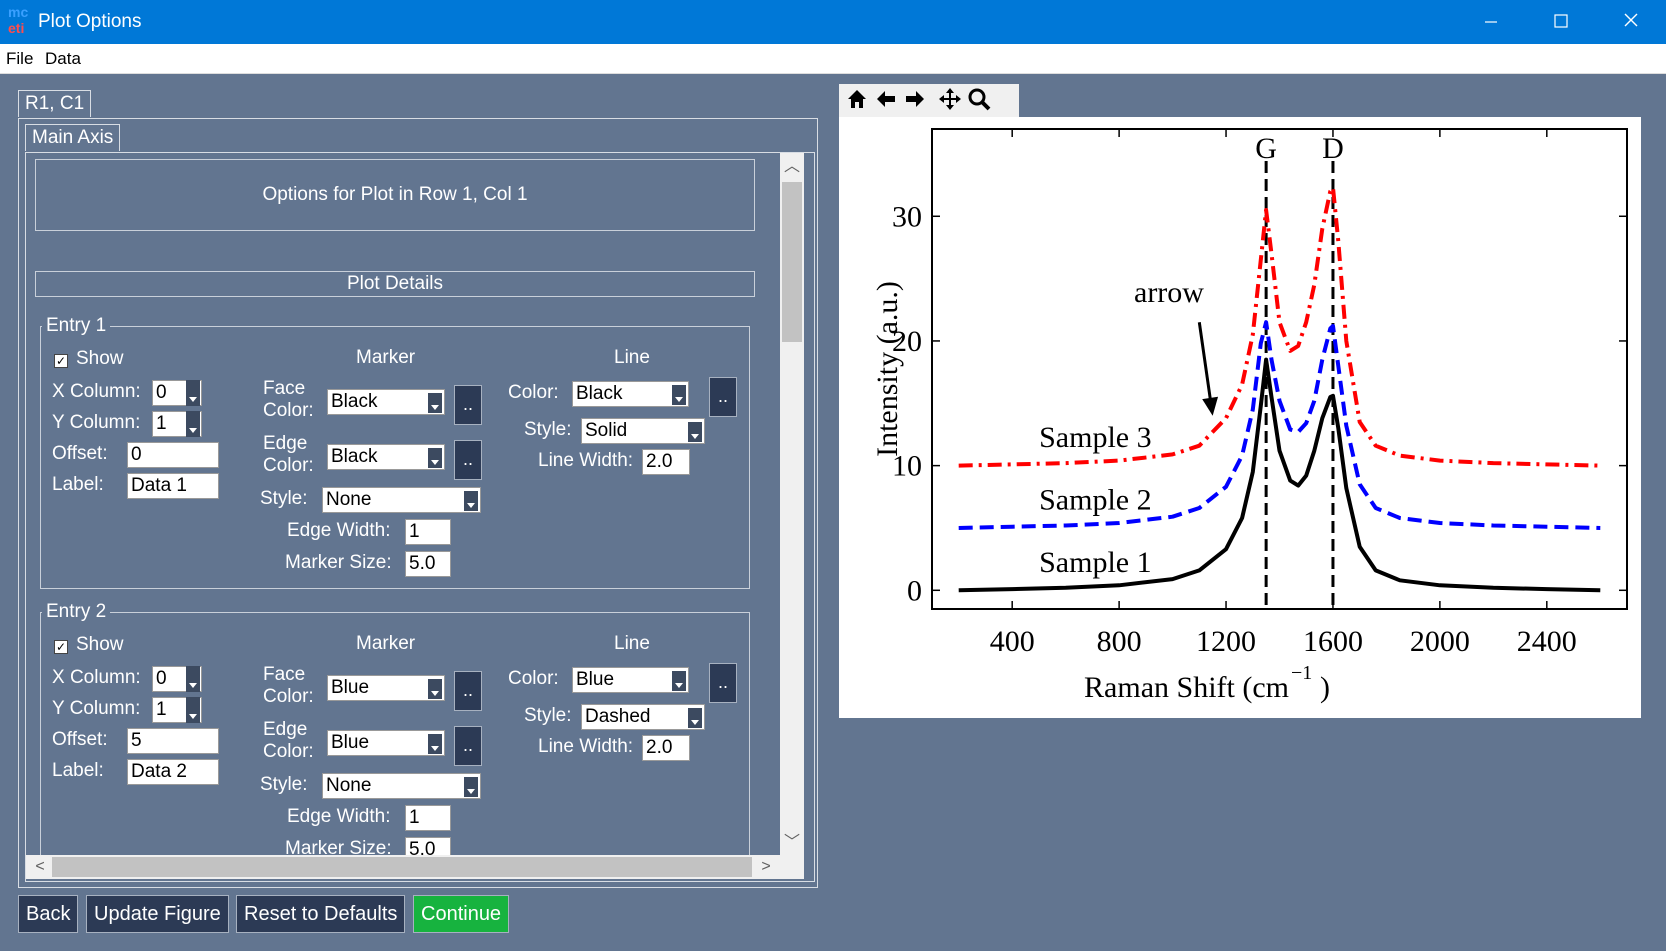 The image size is (1666, 951). Describe the element at coordinates (1547, 641) in the screenshot. I see `x-tick-label-5: 2400` at that location.